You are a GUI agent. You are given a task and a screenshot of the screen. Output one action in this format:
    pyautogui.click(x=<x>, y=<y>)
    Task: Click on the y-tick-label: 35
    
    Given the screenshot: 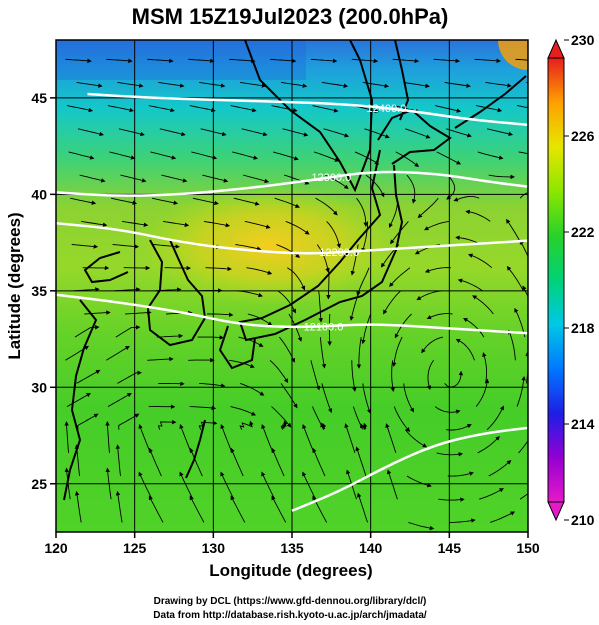 What is the action you would take?
    pyautogui.click(x=39, y=291)
    